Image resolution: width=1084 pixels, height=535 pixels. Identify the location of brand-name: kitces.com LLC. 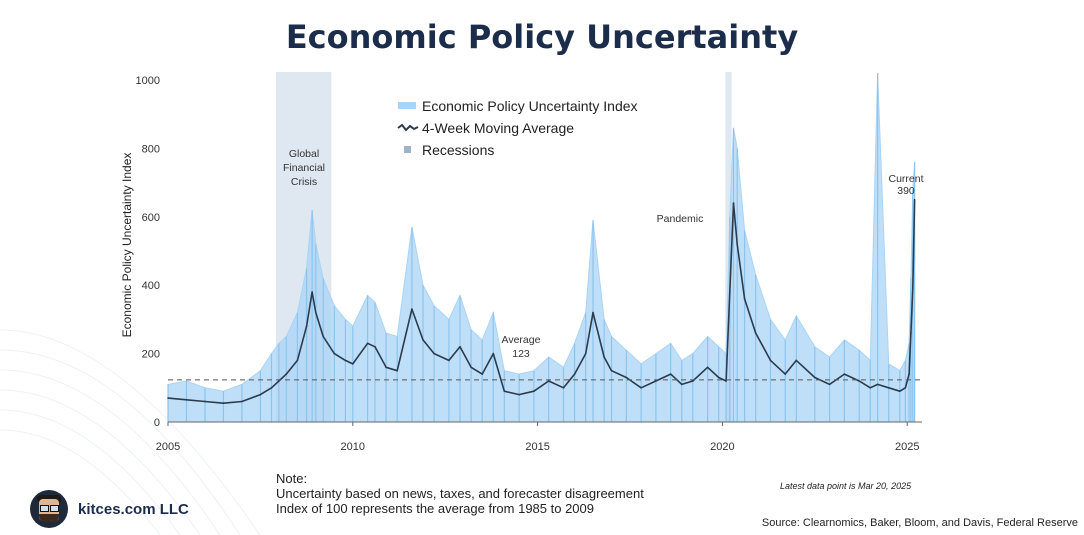
(133, 509).